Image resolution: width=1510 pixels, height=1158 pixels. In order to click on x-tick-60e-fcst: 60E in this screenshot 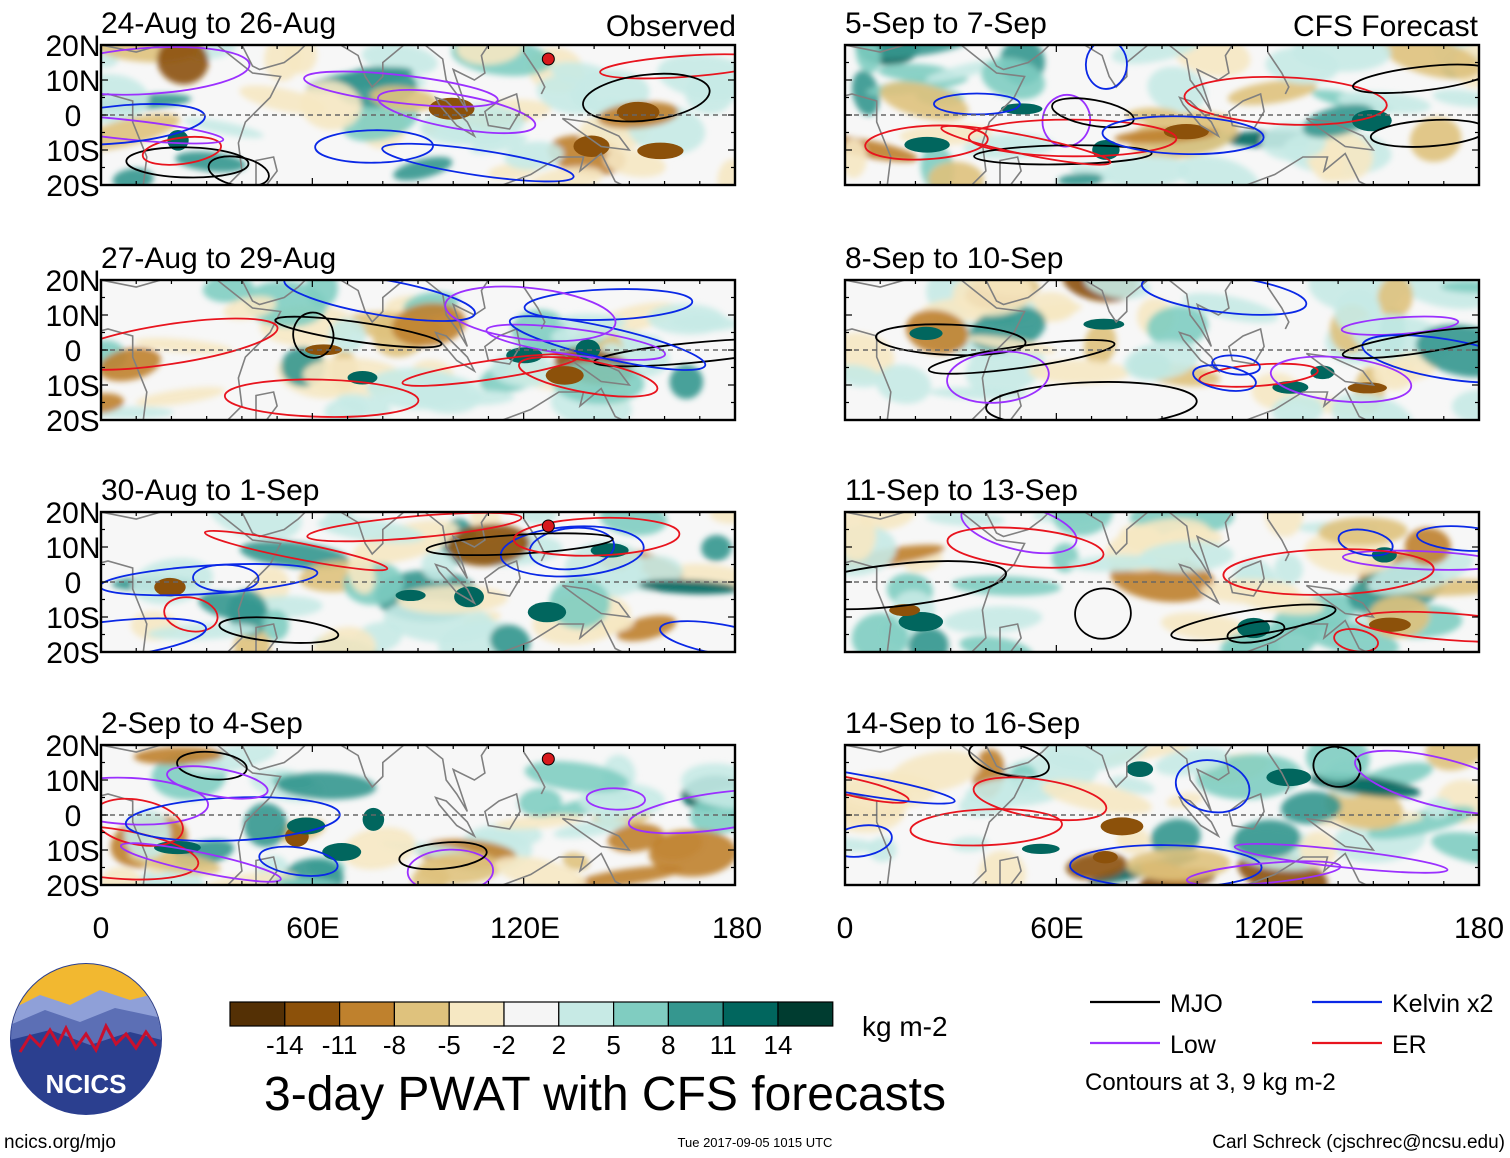, I will do `click(1056, 928)`.